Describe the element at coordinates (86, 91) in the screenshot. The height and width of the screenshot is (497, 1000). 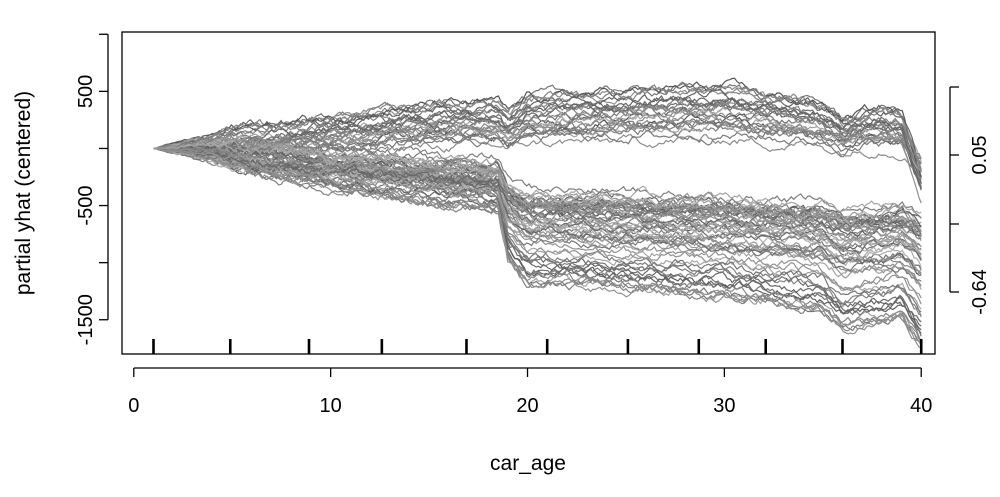
I see `y-tick-label: 500` at that location.